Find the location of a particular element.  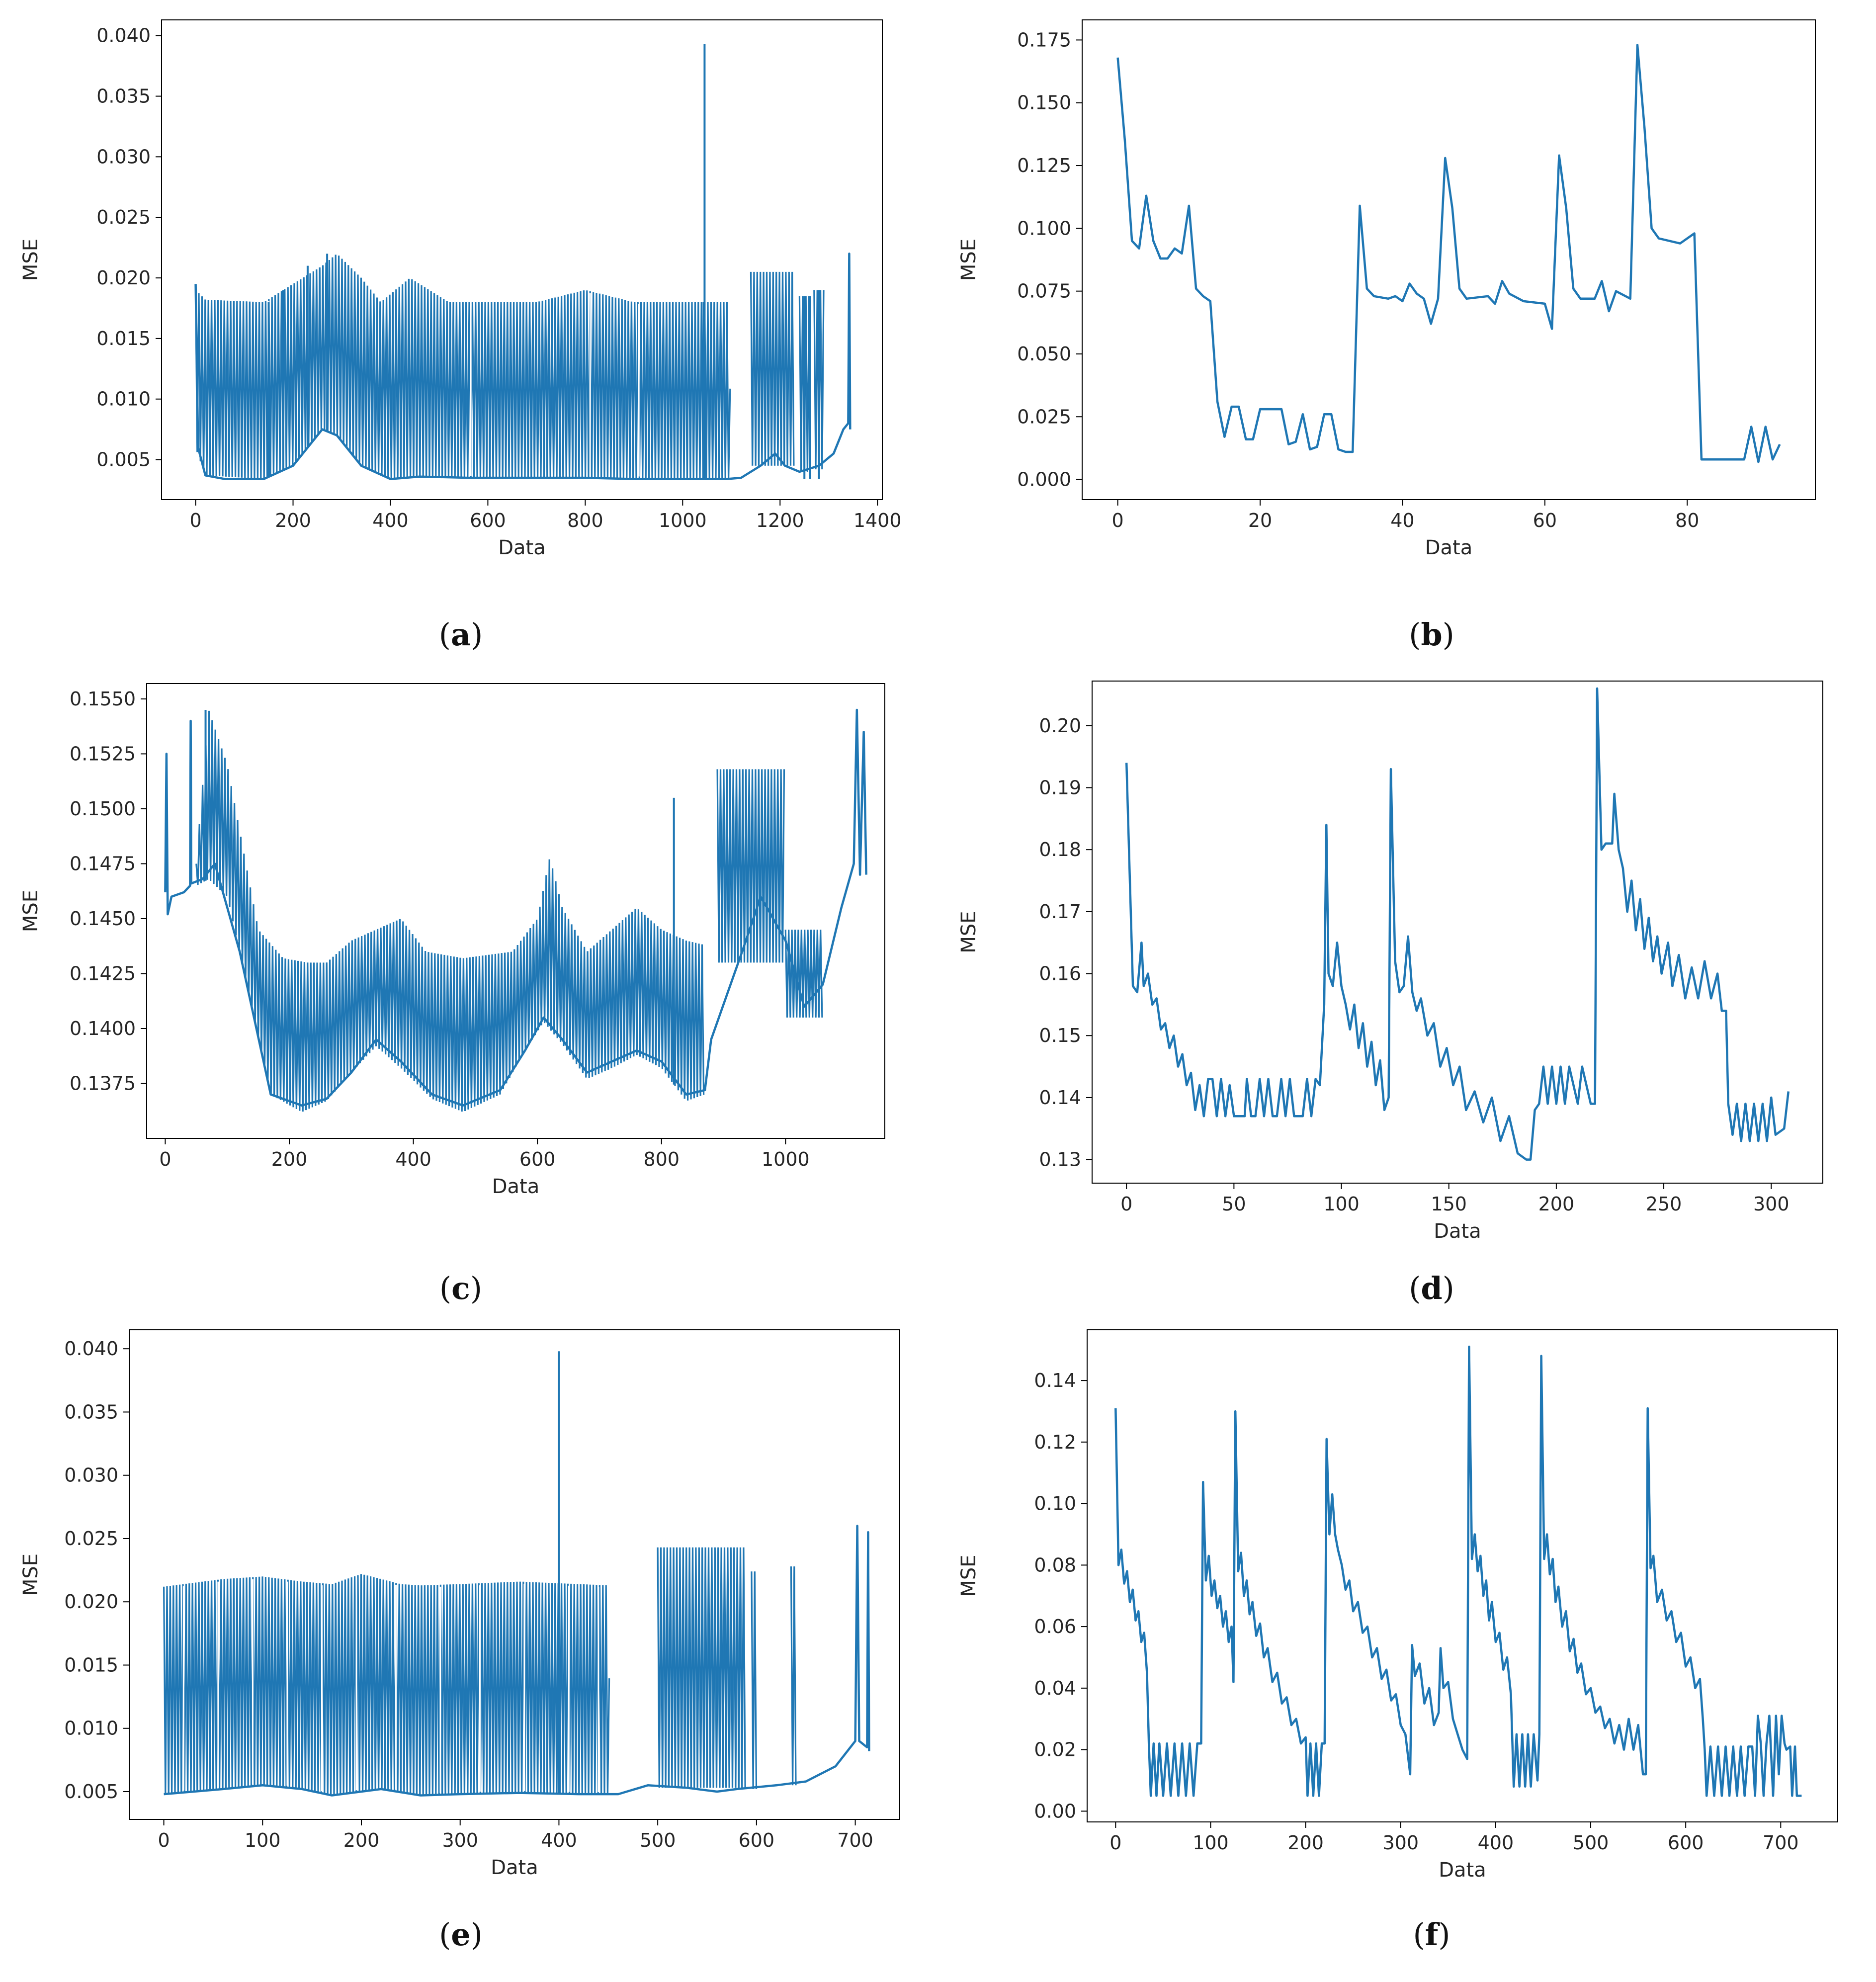

y-tick-label: 0.075 is located at coordinates (1044, 291).